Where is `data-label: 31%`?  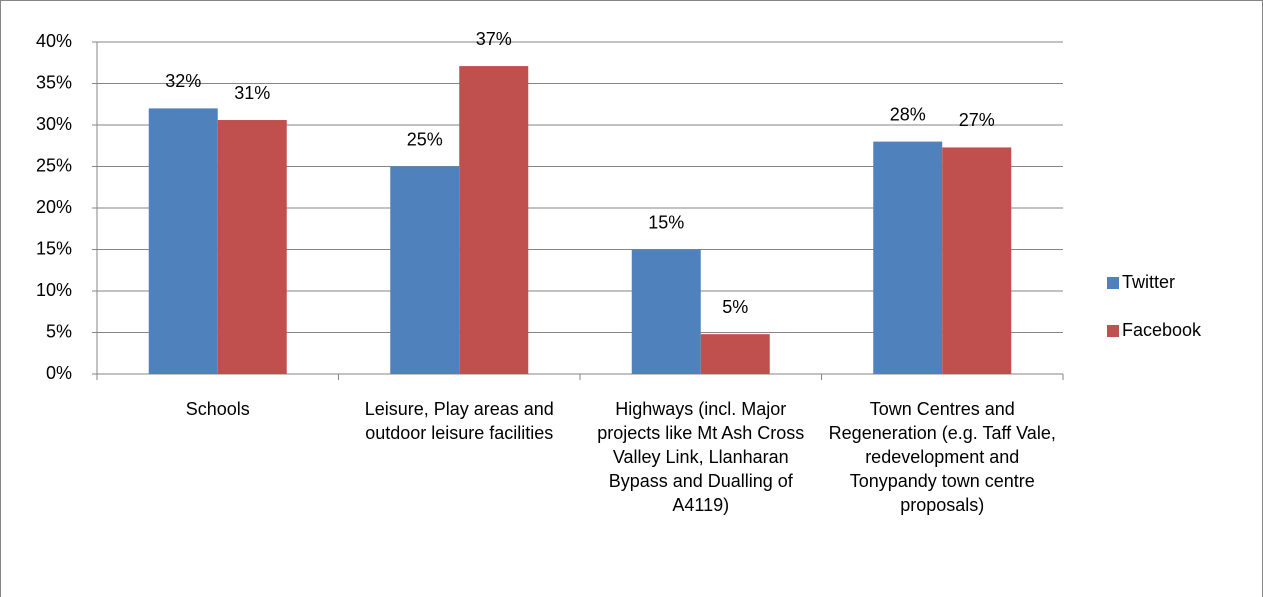 data-label: 31% is located at coordinates (252, 93).